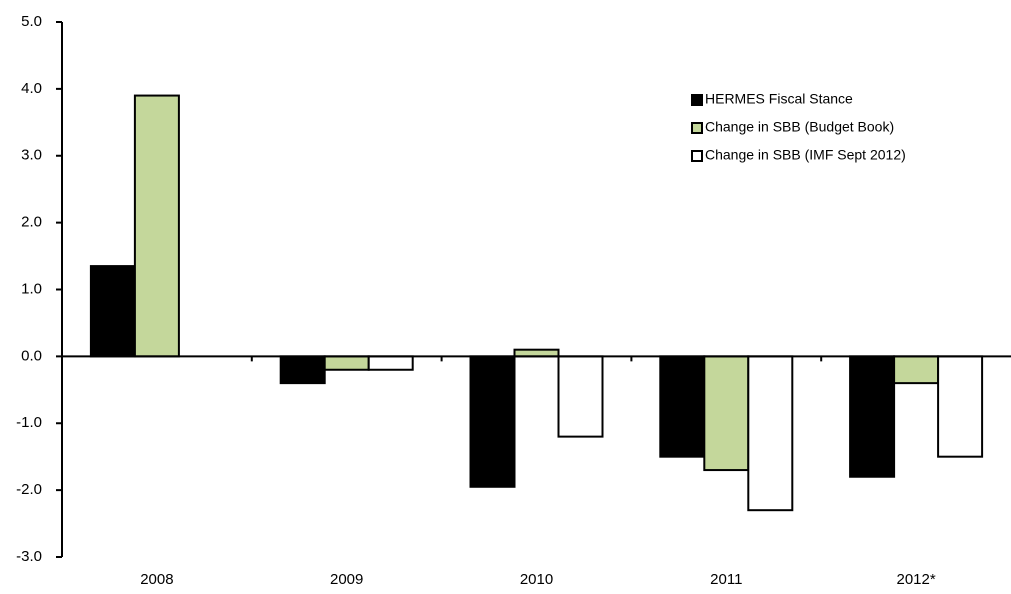 This screenshot has height=594, width=1011. Describe the element at coordinates (726, 579) in the screenshot. I see `x-tick-label: 2011` at that location.